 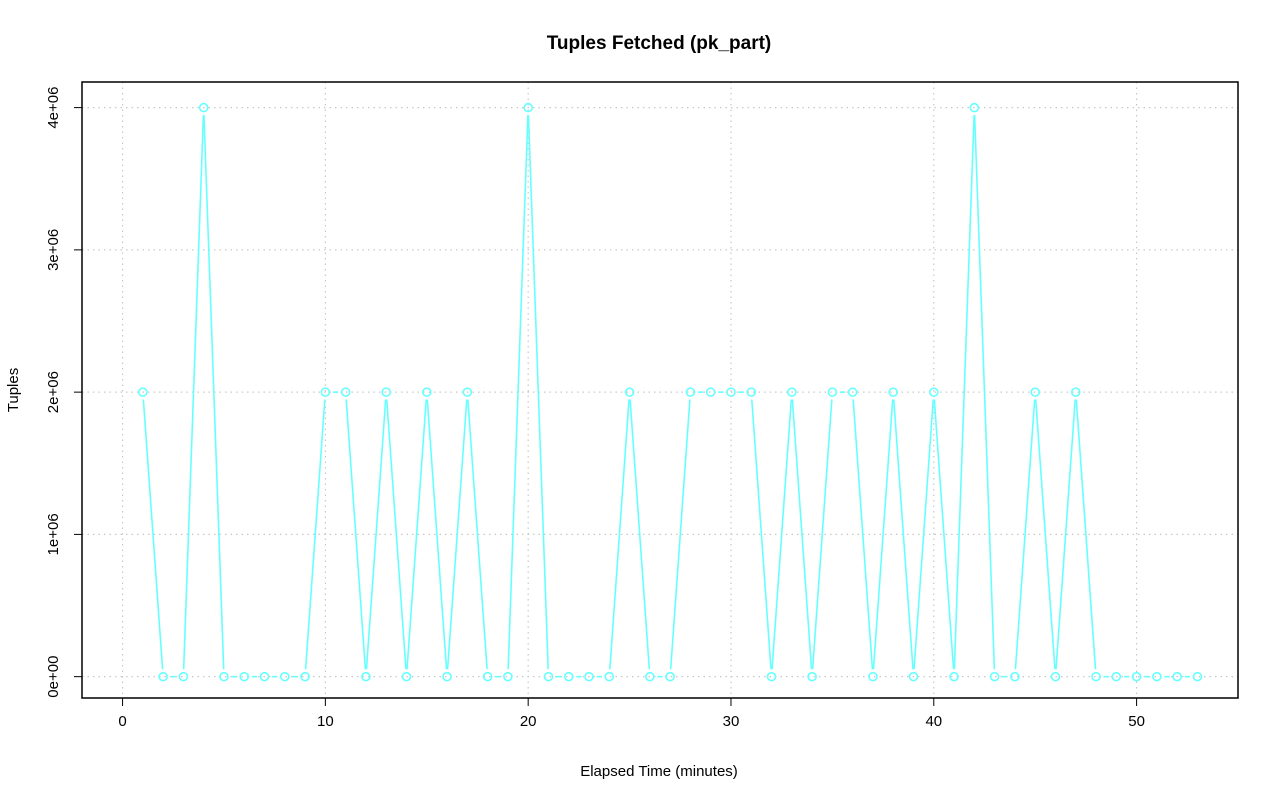 I want to click on x-tick-label: 0, so click(x=122, y=721).